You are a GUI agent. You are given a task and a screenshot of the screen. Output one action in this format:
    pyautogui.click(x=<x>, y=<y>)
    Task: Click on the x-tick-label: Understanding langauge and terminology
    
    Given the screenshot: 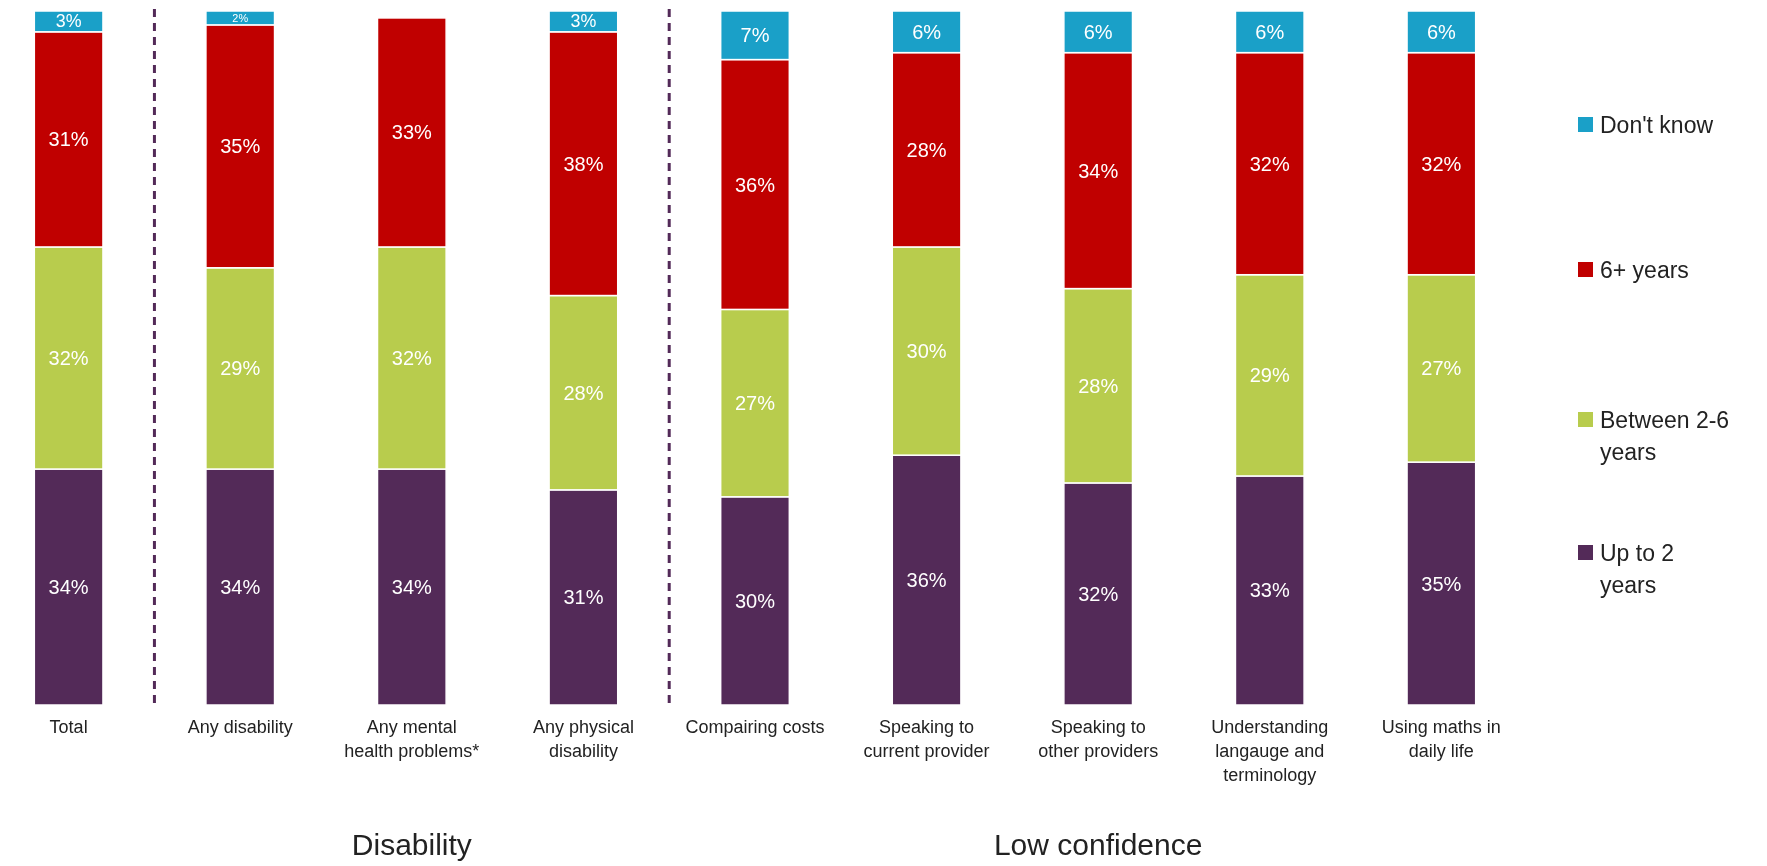 What is the action you would take?
    pyautogui.click(x=1270, y=751)
    